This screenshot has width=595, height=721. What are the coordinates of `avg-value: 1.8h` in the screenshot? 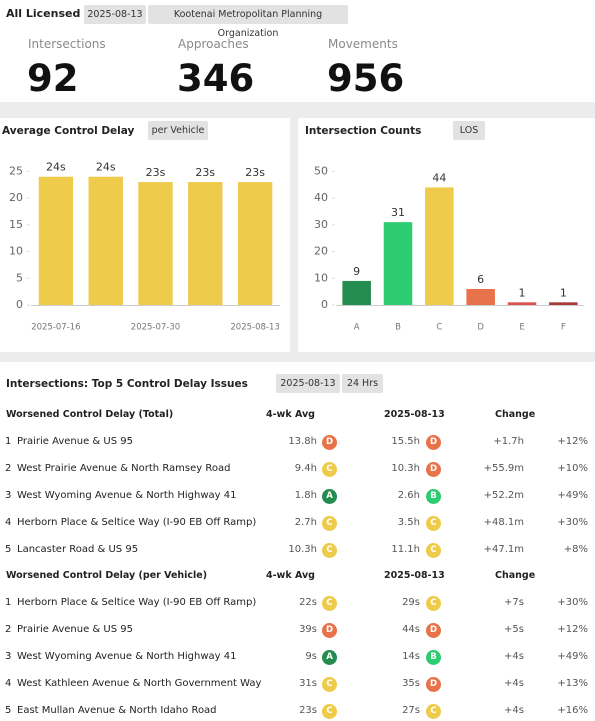 It's located at (305, 495).